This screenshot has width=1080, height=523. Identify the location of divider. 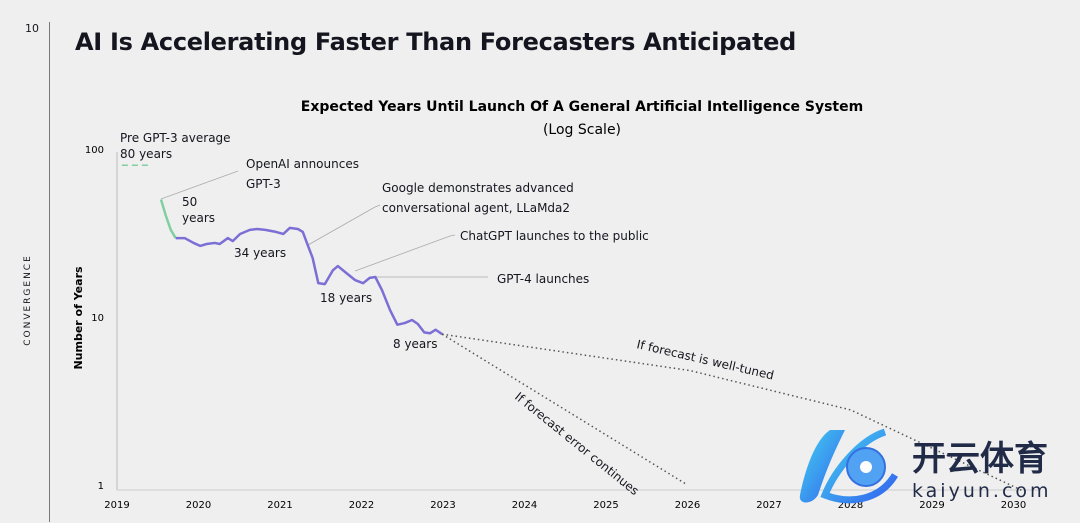
(49, 272).